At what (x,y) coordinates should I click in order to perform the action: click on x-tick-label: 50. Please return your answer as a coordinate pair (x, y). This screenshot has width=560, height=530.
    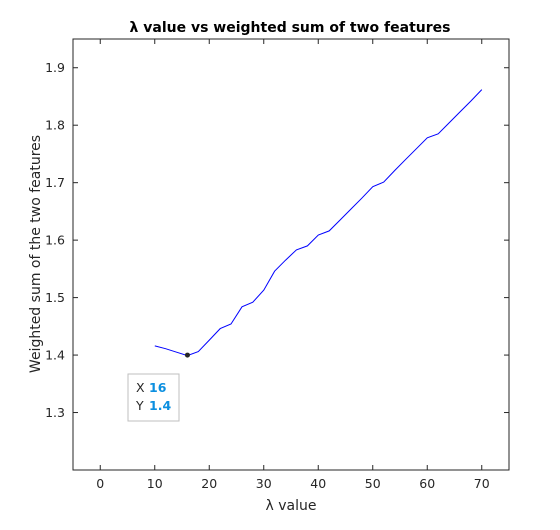
    Looking at the image, I should click on (373, 483).